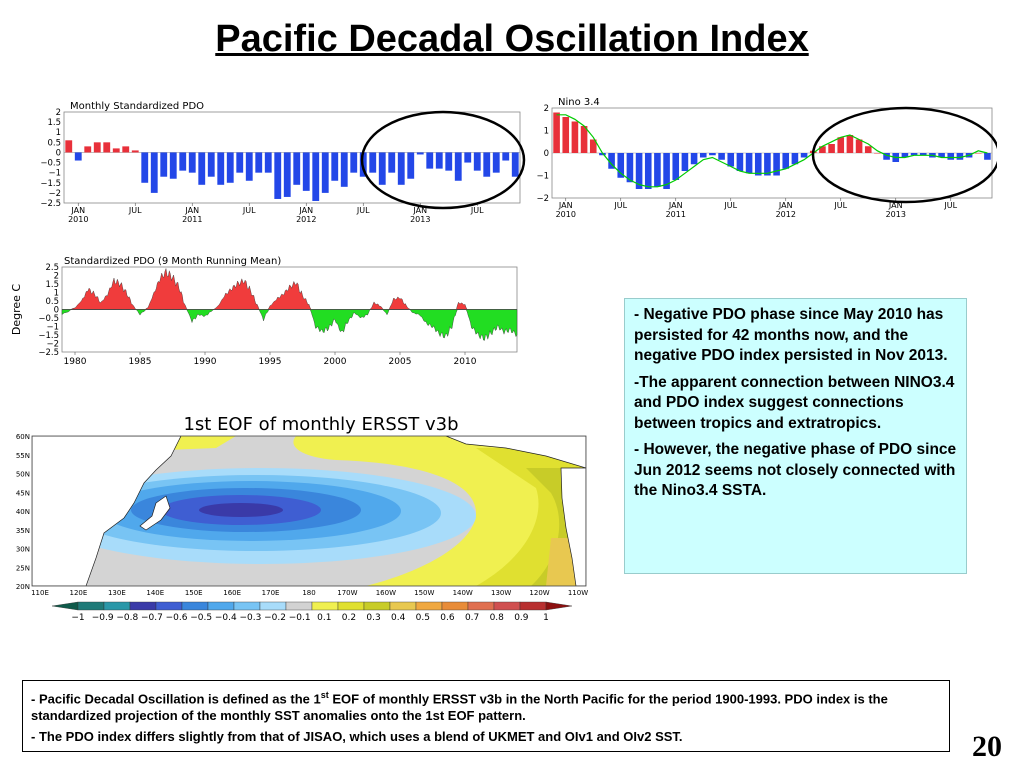  I want to click on definition-superscript: st, so click(324, 695).